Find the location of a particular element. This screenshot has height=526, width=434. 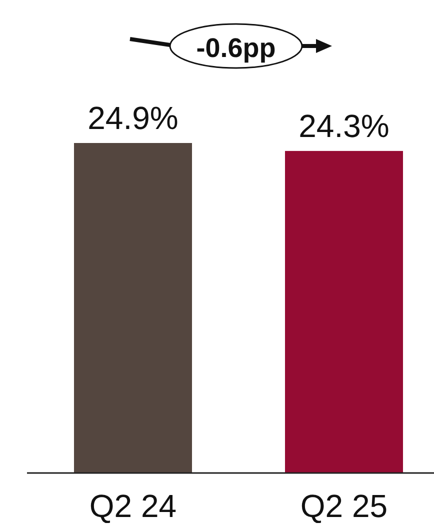

data-label: 24.3% is located at coordinates (344, 126).